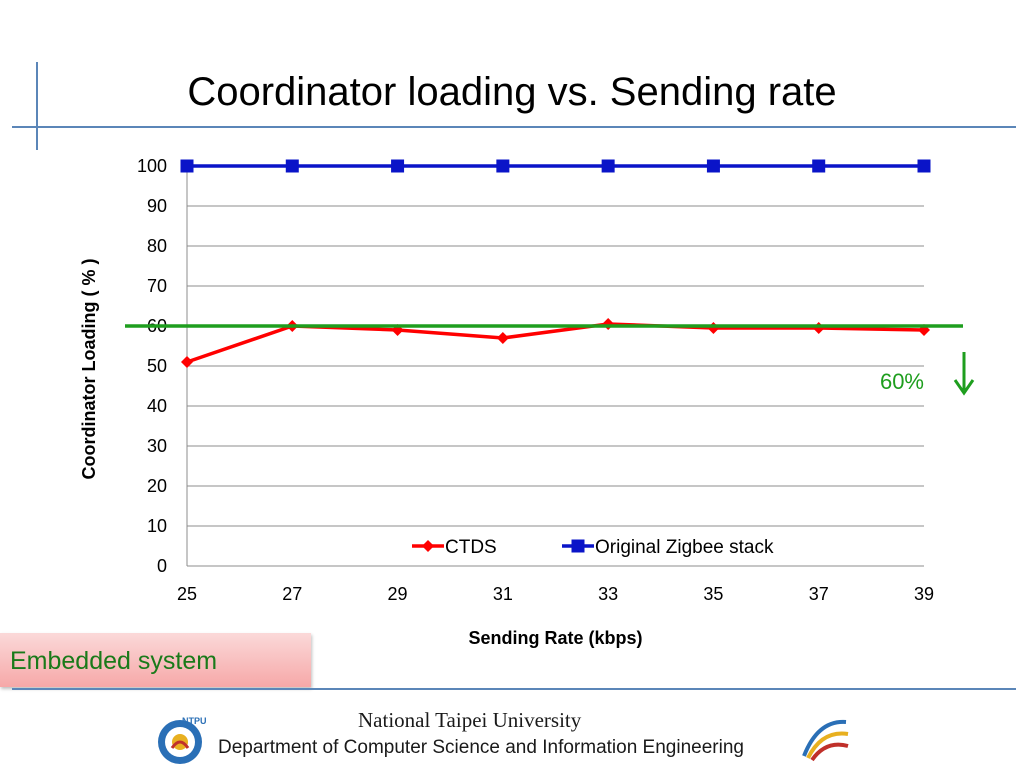 This screenshot has height=768, width=1024. Describe the element at coordinates (471, 547) in the screenshot. I see `legend-label: CTDS` at that location.